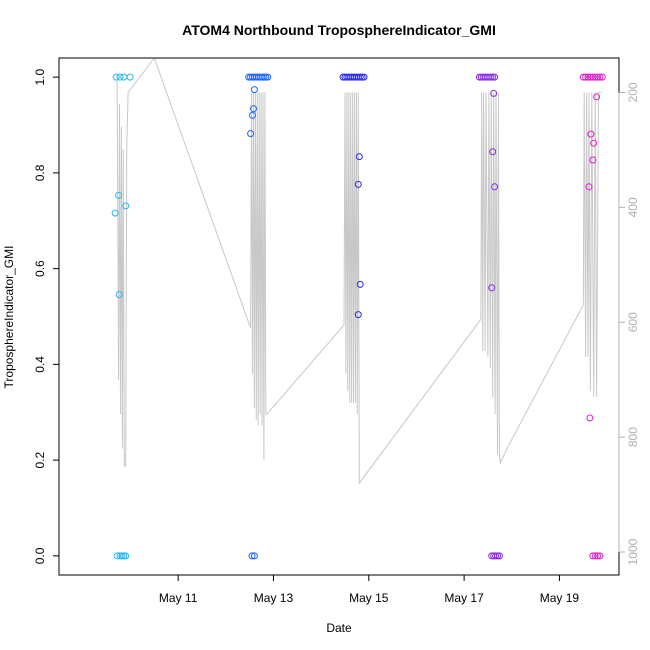  Describe the element at coordinates (633, 322) in the screenshot. I see `y2-tick-label: 600` at that location.